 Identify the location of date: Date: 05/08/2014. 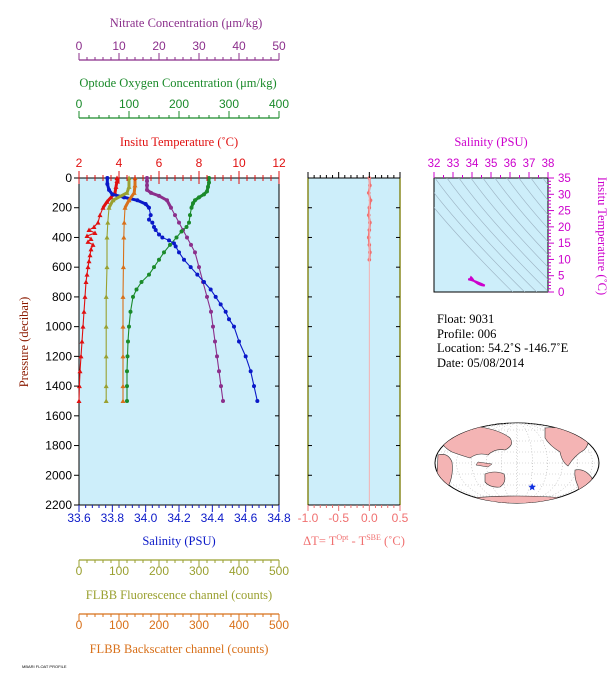
(481, 362).